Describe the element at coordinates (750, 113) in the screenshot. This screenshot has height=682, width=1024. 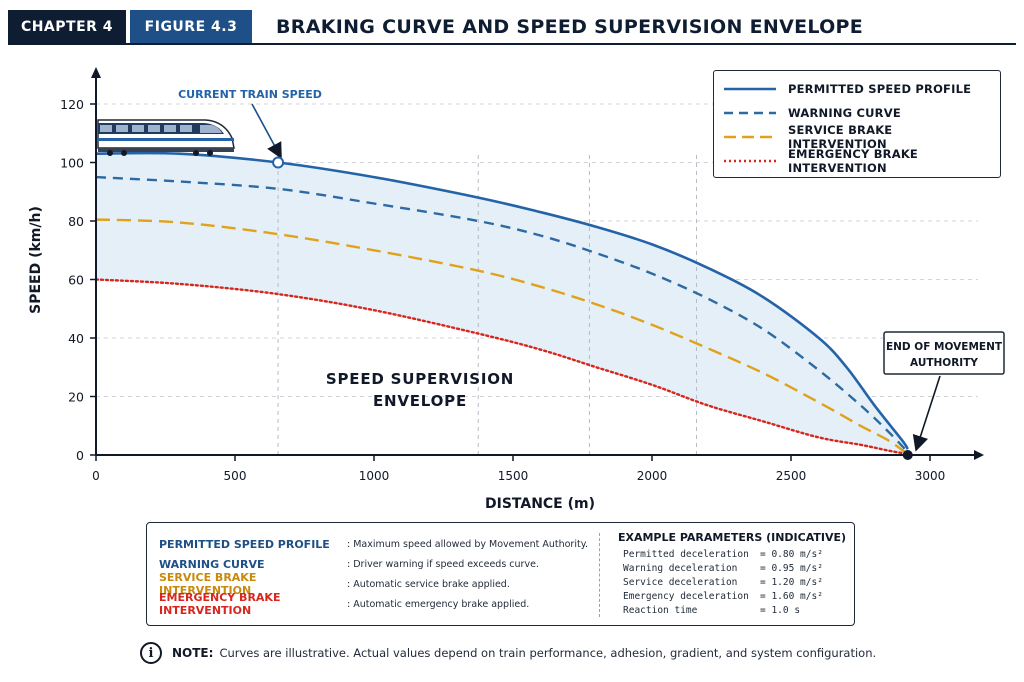
I see `legend-swatch-warning` at that location.